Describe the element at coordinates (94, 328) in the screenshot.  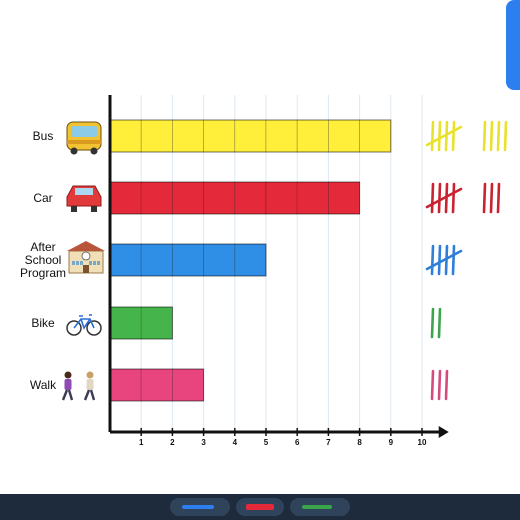
I see `bike-wheel` at that location.